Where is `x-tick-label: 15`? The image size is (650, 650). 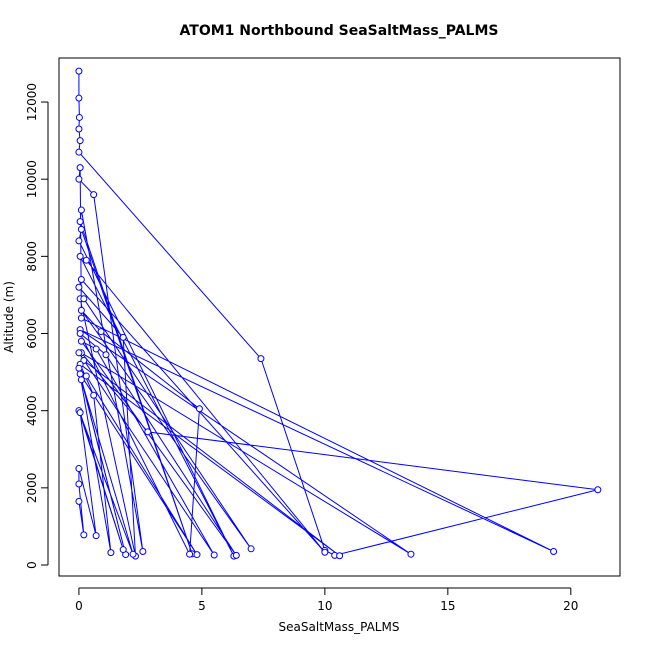 x-tick-label: 15 is located at coordinates (447, 606).